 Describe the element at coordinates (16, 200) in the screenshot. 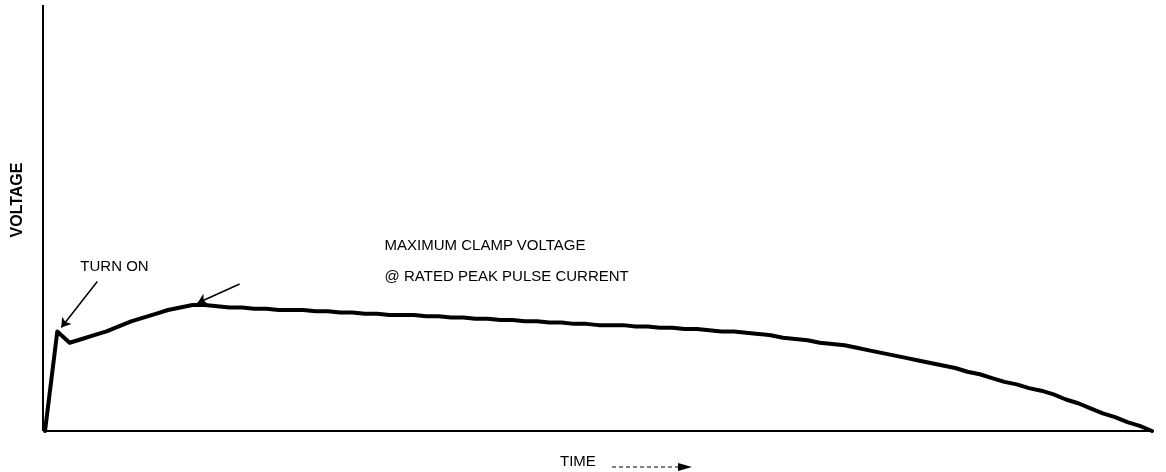

I see `y-axis-title: VOLTAGE` at that location.